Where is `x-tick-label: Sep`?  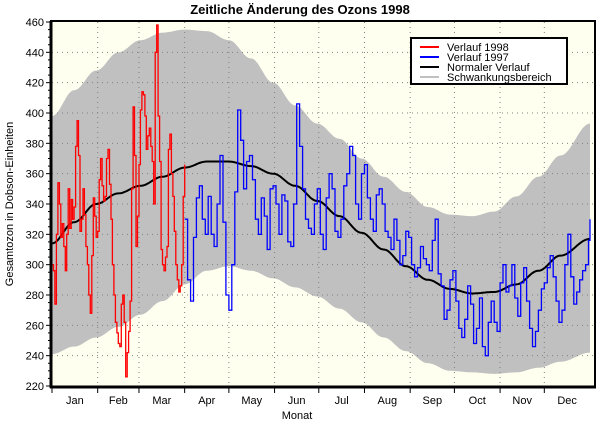 x-tick-label: Sep is located at coordinates (432, 401).